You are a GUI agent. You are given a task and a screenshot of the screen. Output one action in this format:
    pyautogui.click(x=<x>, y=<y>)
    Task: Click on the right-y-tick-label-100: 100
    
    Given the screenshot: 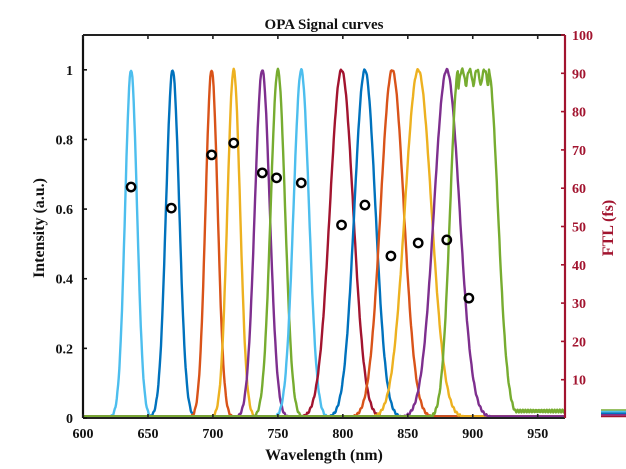 What is the action you would take?
    pyautogui.click(x=582, y=36)
    